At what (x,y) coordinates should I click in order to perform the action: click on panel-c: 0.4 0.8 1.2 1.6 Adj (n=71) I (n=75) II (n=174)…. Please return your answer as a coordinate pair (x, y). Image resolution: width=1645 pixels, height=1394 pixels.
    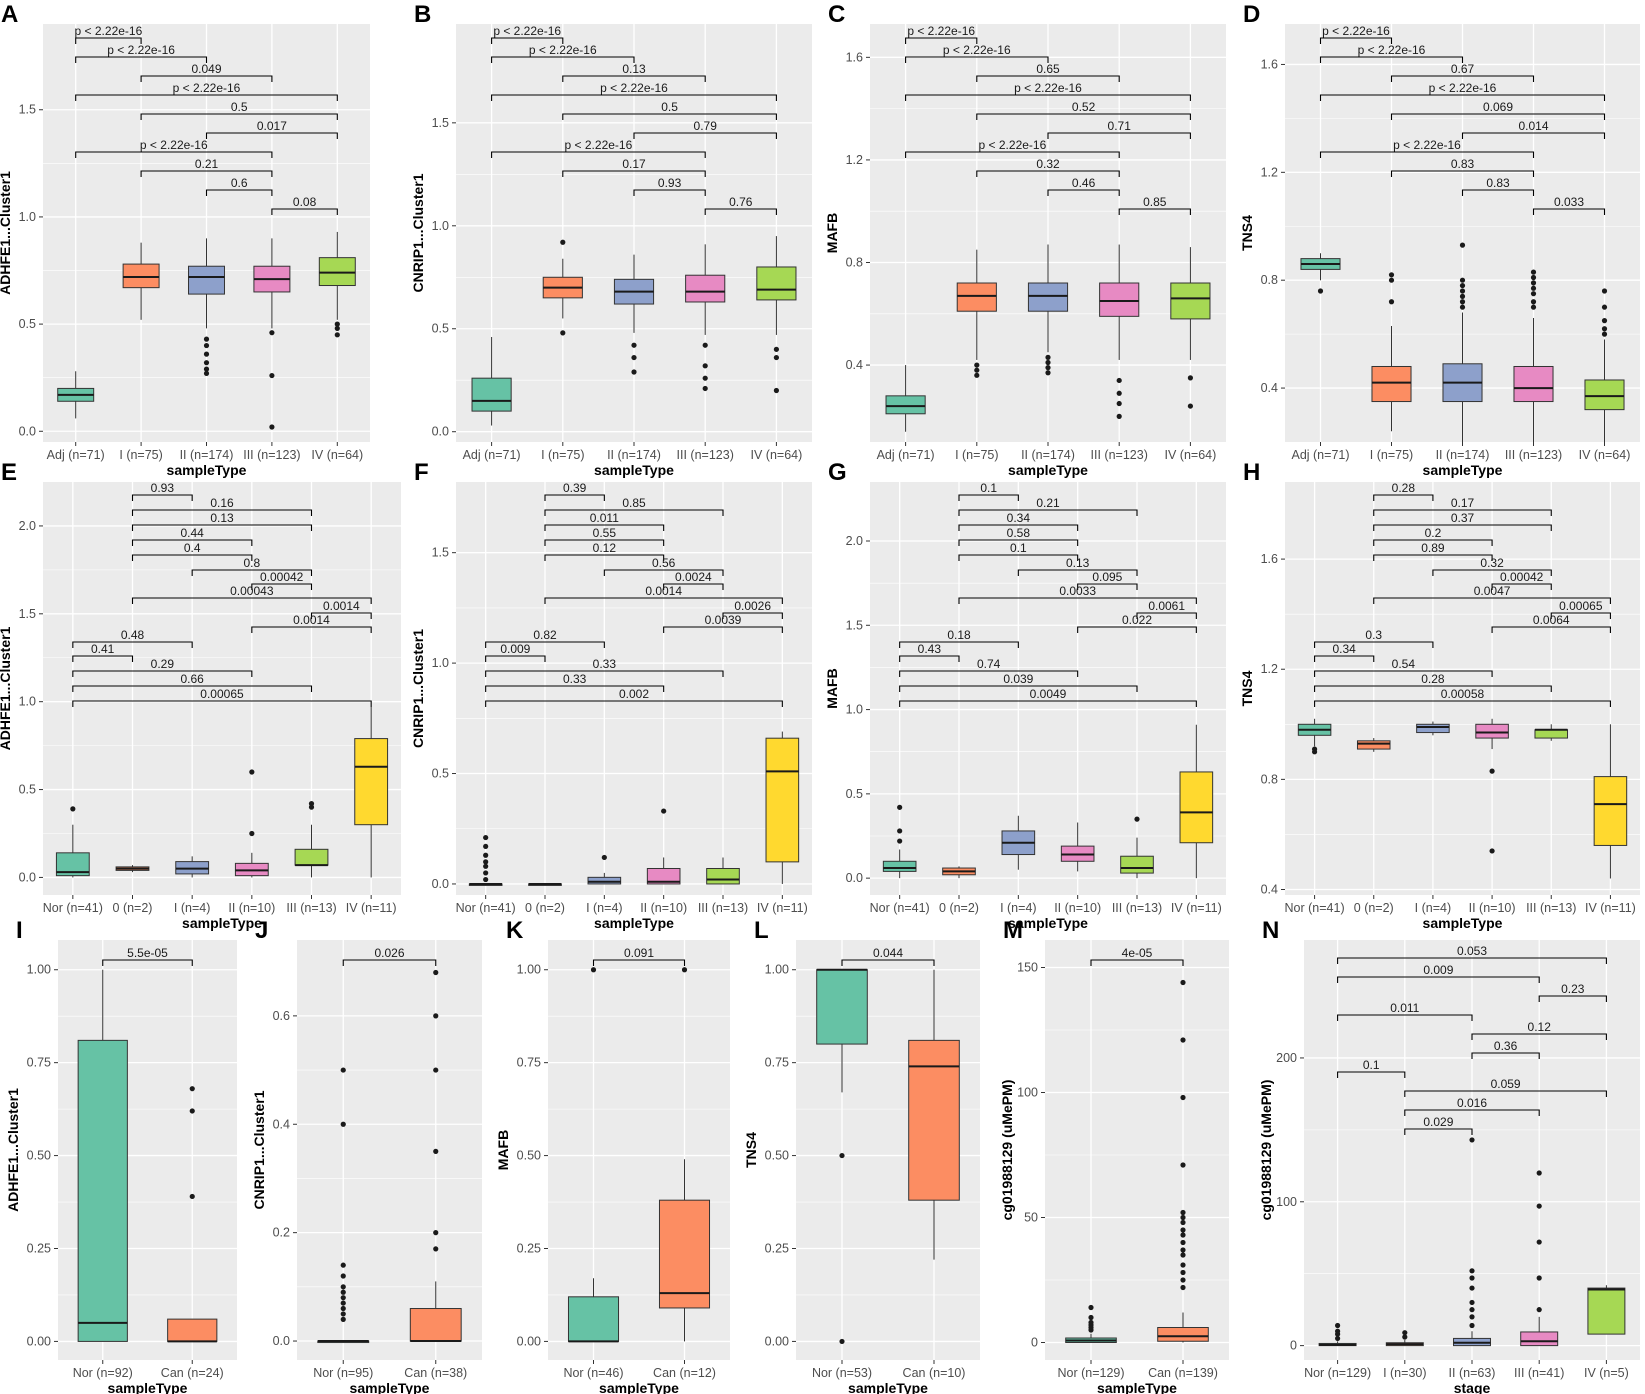
    Looking at the image, I should click on (1025, 239).